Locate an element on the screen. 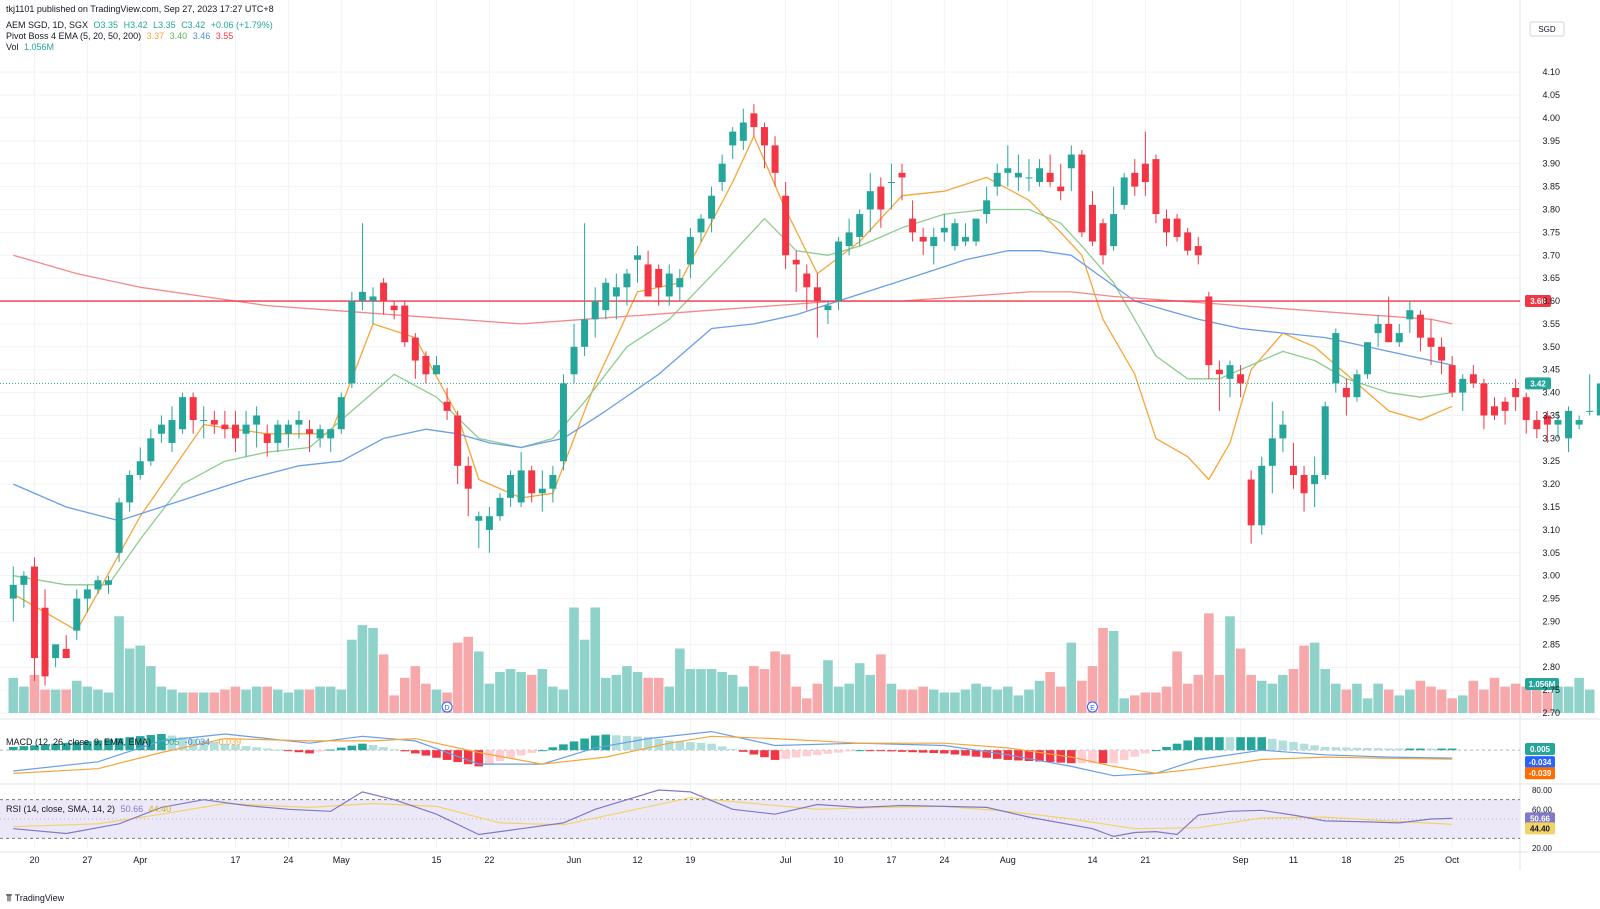 The image size is (1600, 909). ema50-value: 3.46 is located at coordinates (201, 36).